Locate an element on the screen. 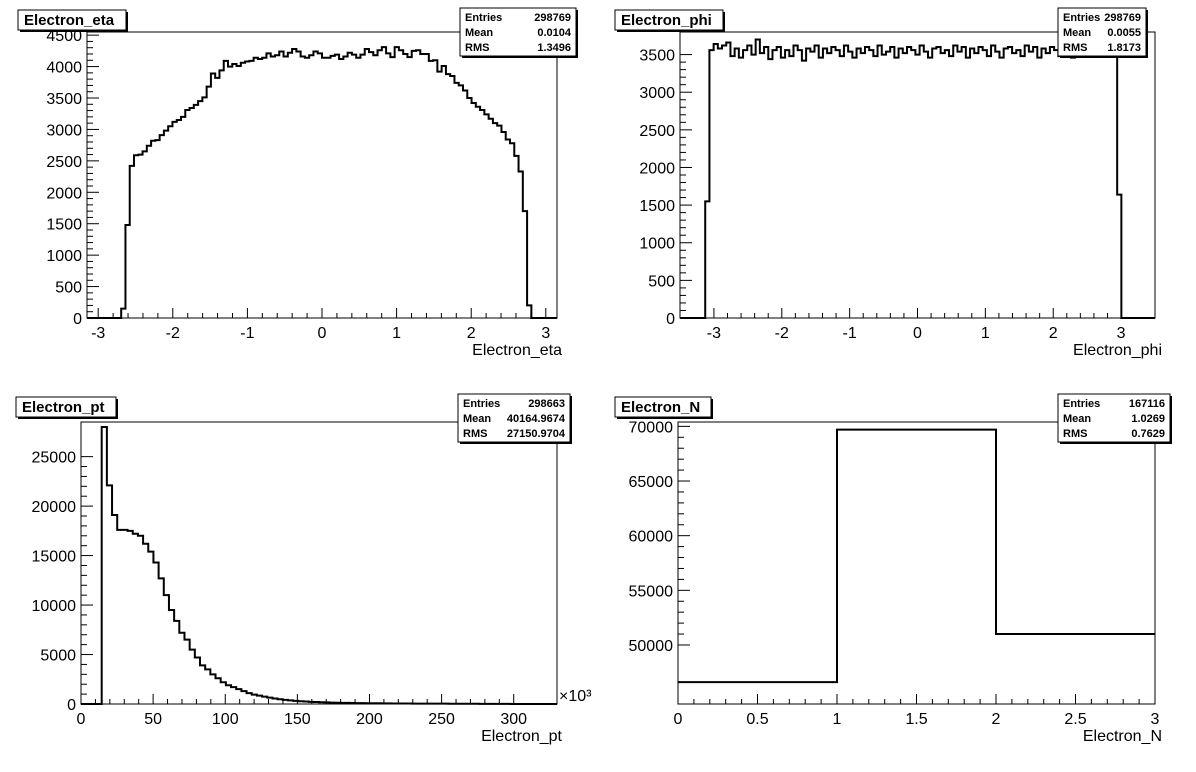 This screenshot has height=772, width=1196. x-tick-label: -3 is located at coordinates (98, 333).